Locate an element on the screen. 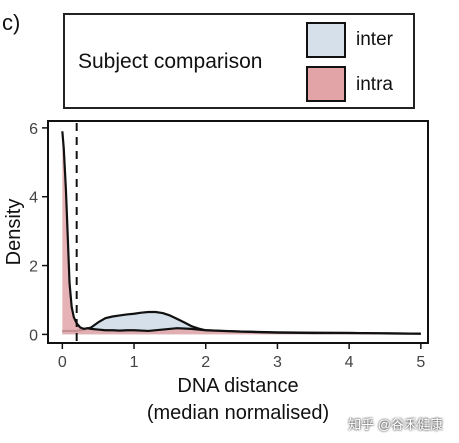 The width and height of the screenshot is (459, 443). x-axis-label-2: (median normalised) is located at coordinates (238, 413).